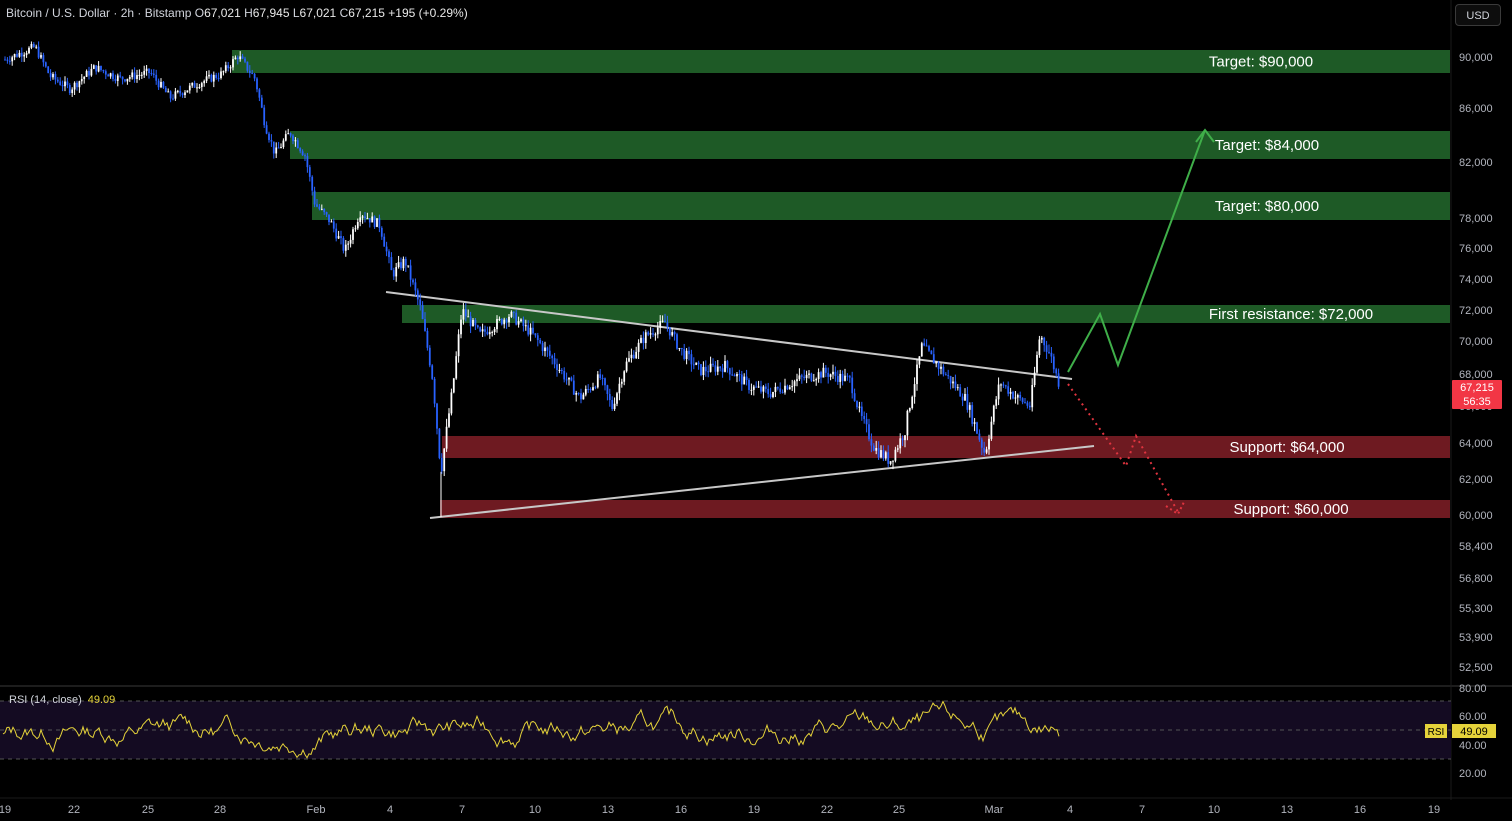  What do you see at coordinates (1473, 774) in the screenshot?
I see `rsi-tick: 20.00` at bounding box center [1473, 774].